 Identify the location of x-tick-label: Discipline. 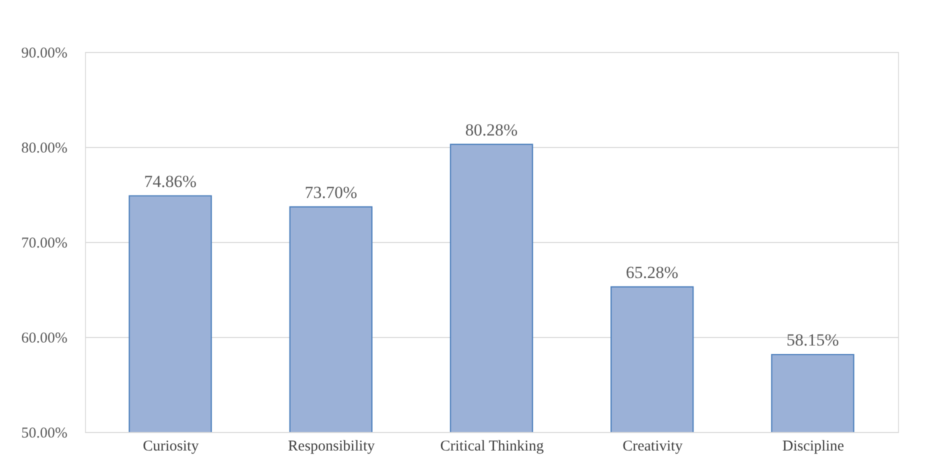
(813, 446).